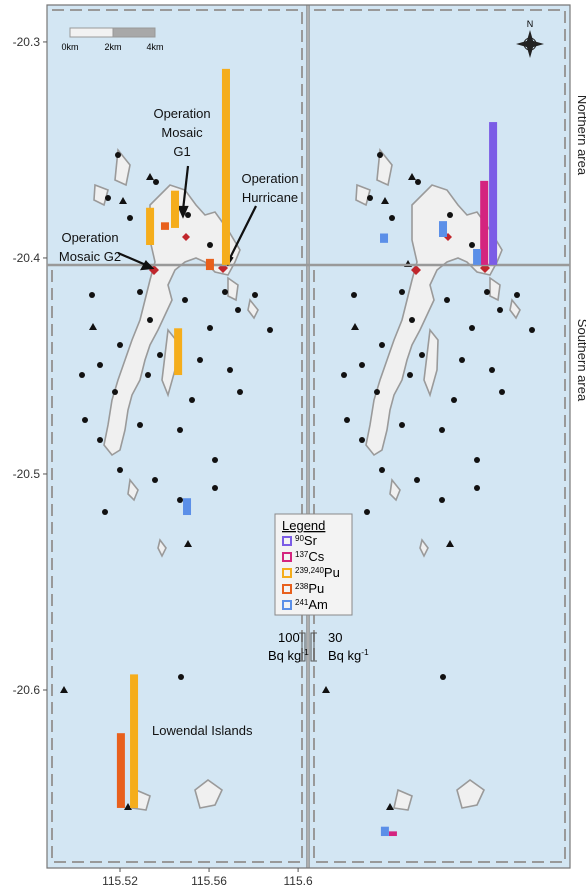 Image resolution: width=586 pixels, height=895 pixels. I want to click on y-tick-label: -20.5, so click(27, 474).